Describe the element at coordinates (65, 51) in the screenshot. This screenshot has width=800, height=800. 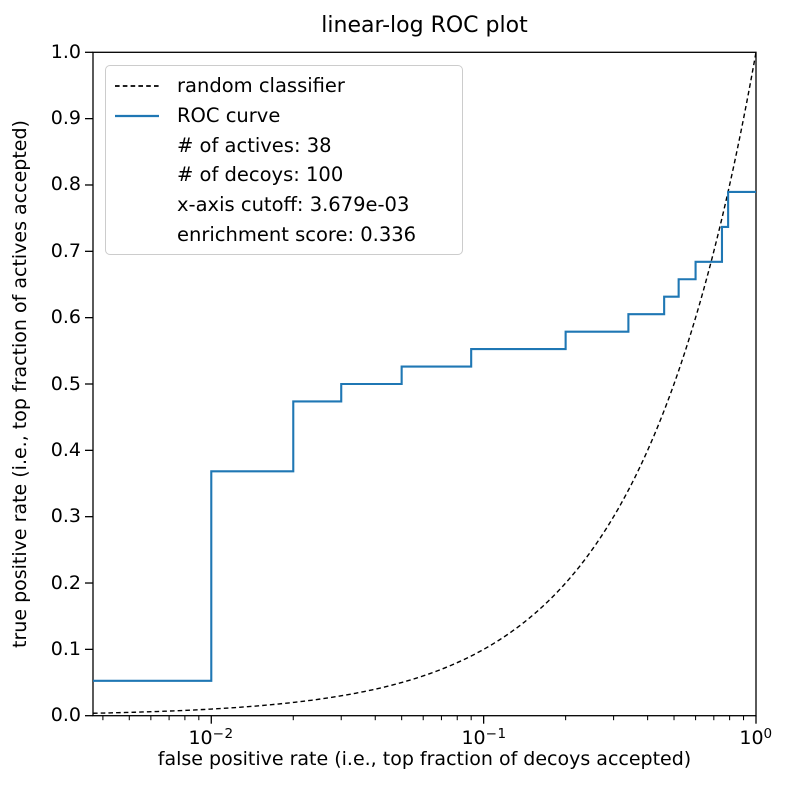
I see `y-tick-label: 1.0` at that location.